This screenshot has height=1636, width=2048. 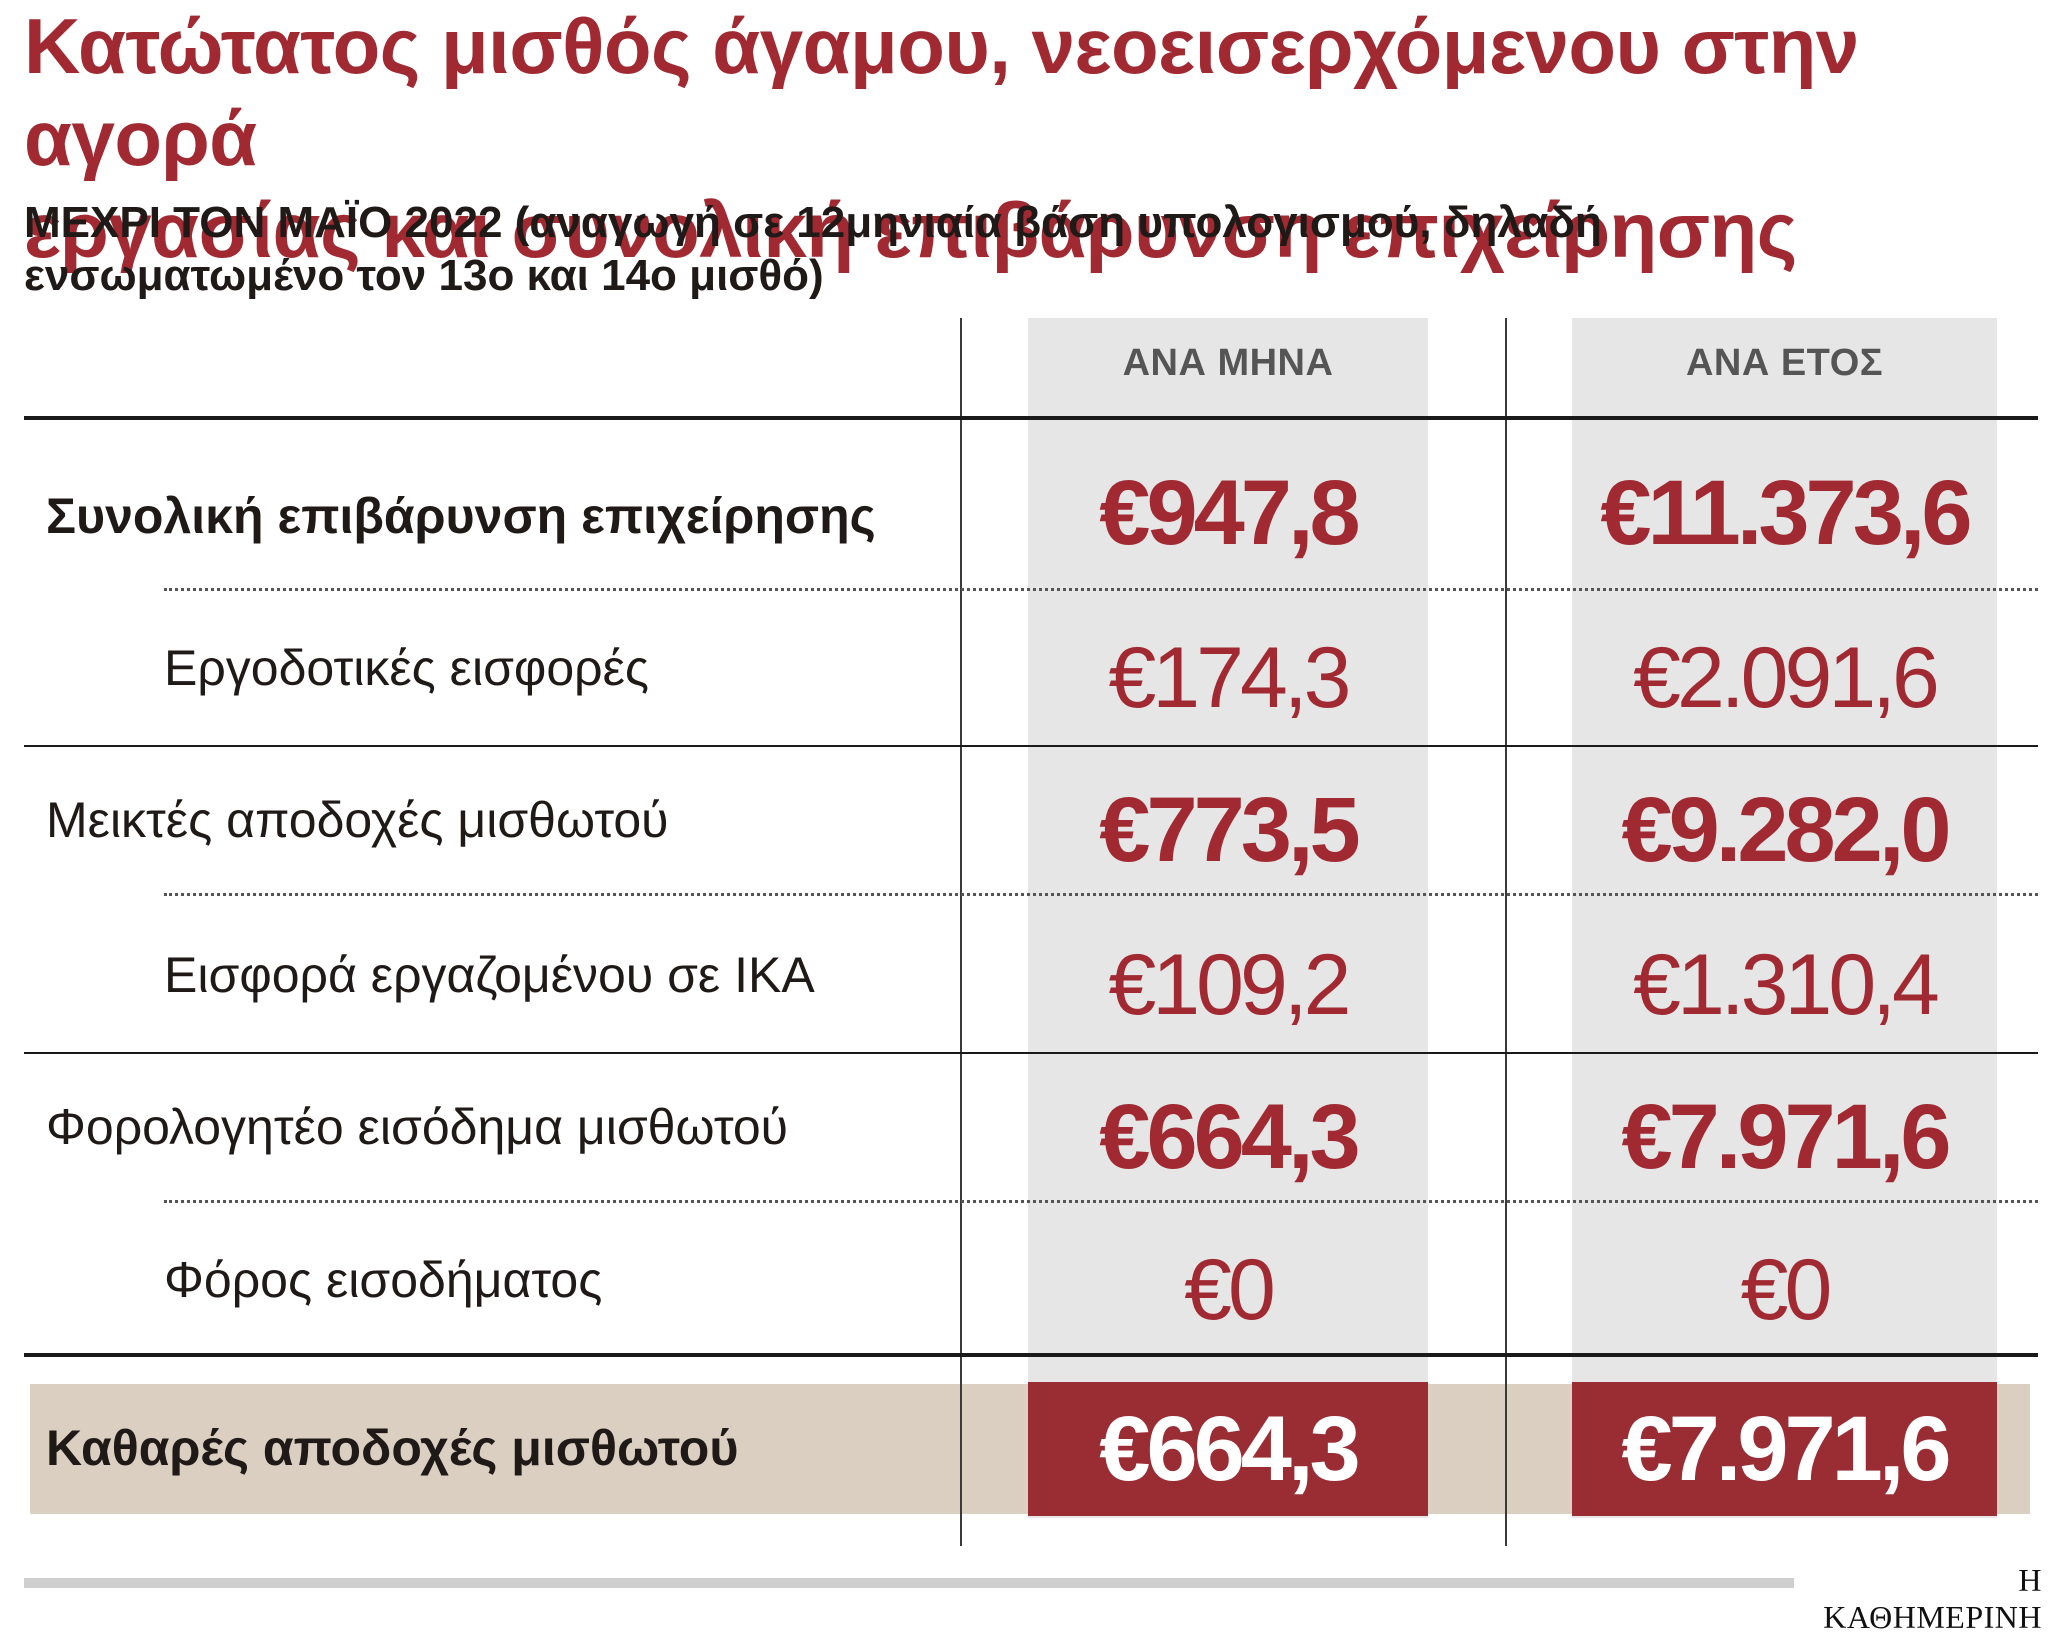 What do you see at coordinates (1786, 678) in the screenshot?
I see `value-employer-contributions-yearly: €2.091,6` at bounding box center [1786, 678].